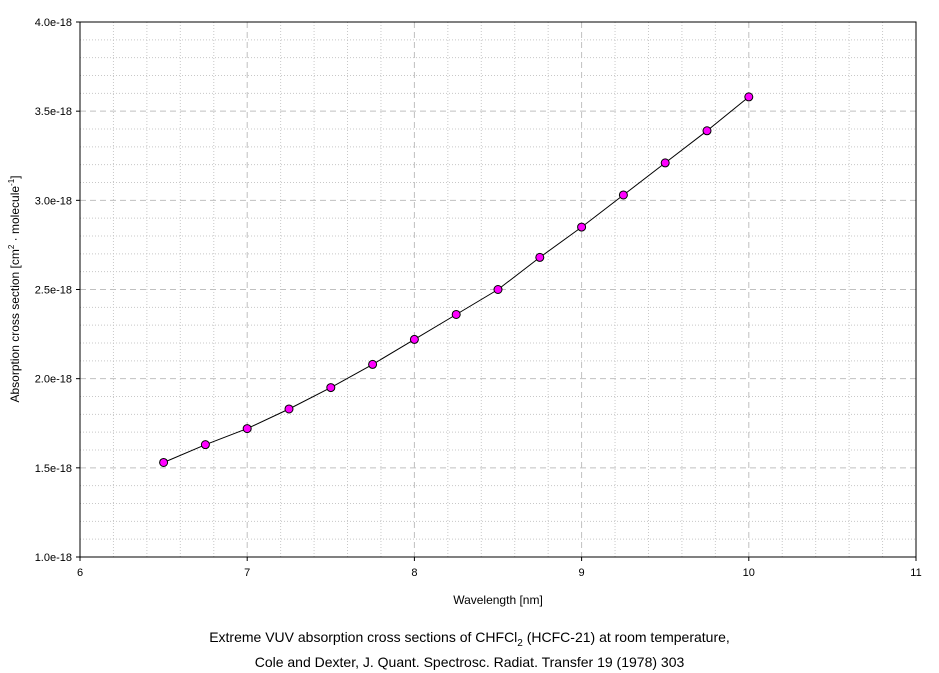 The image size is (939, 673). Describe the element at coordinates (53, 558) in the screenshot. I see `y-tick-label: 1.0e-18` at that location.